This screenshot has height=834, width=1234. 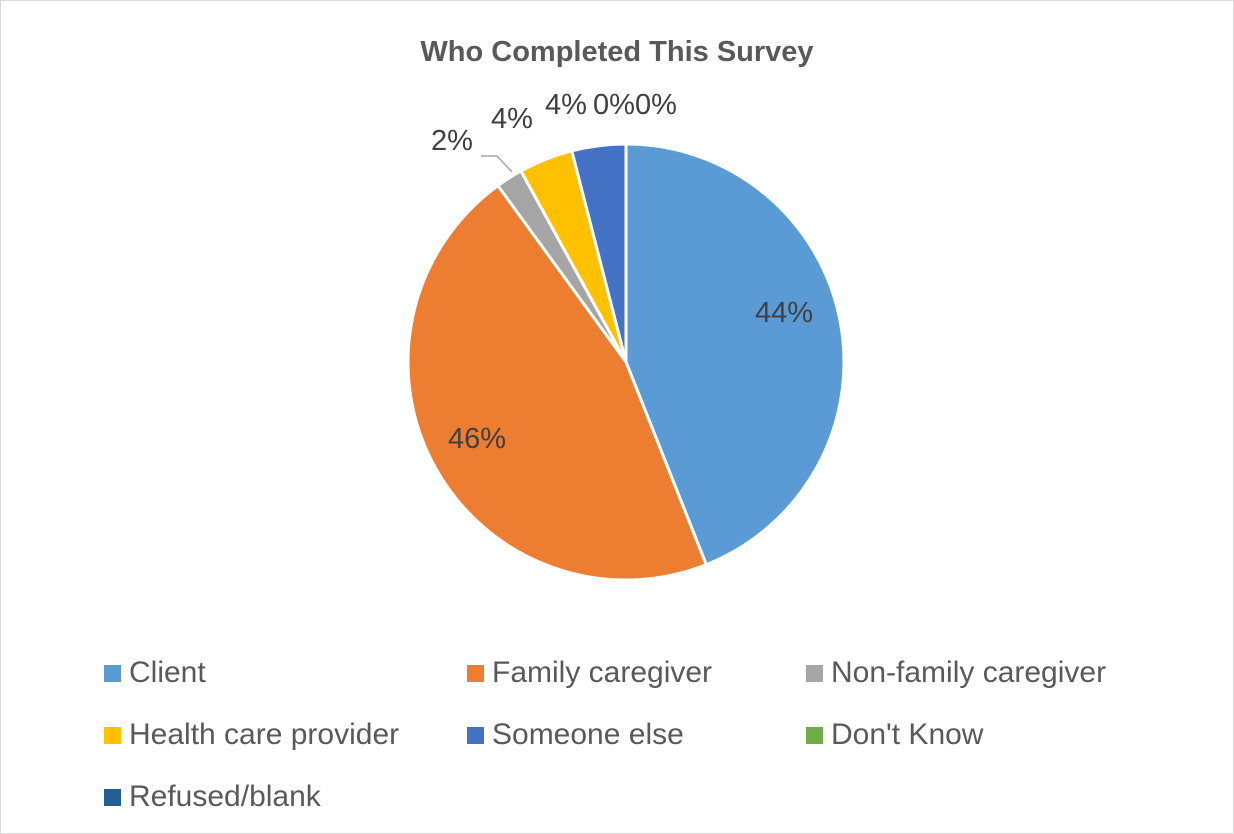 I want to click on data-label-non-family-caregiver: 2%, so click(x=452, y=141).